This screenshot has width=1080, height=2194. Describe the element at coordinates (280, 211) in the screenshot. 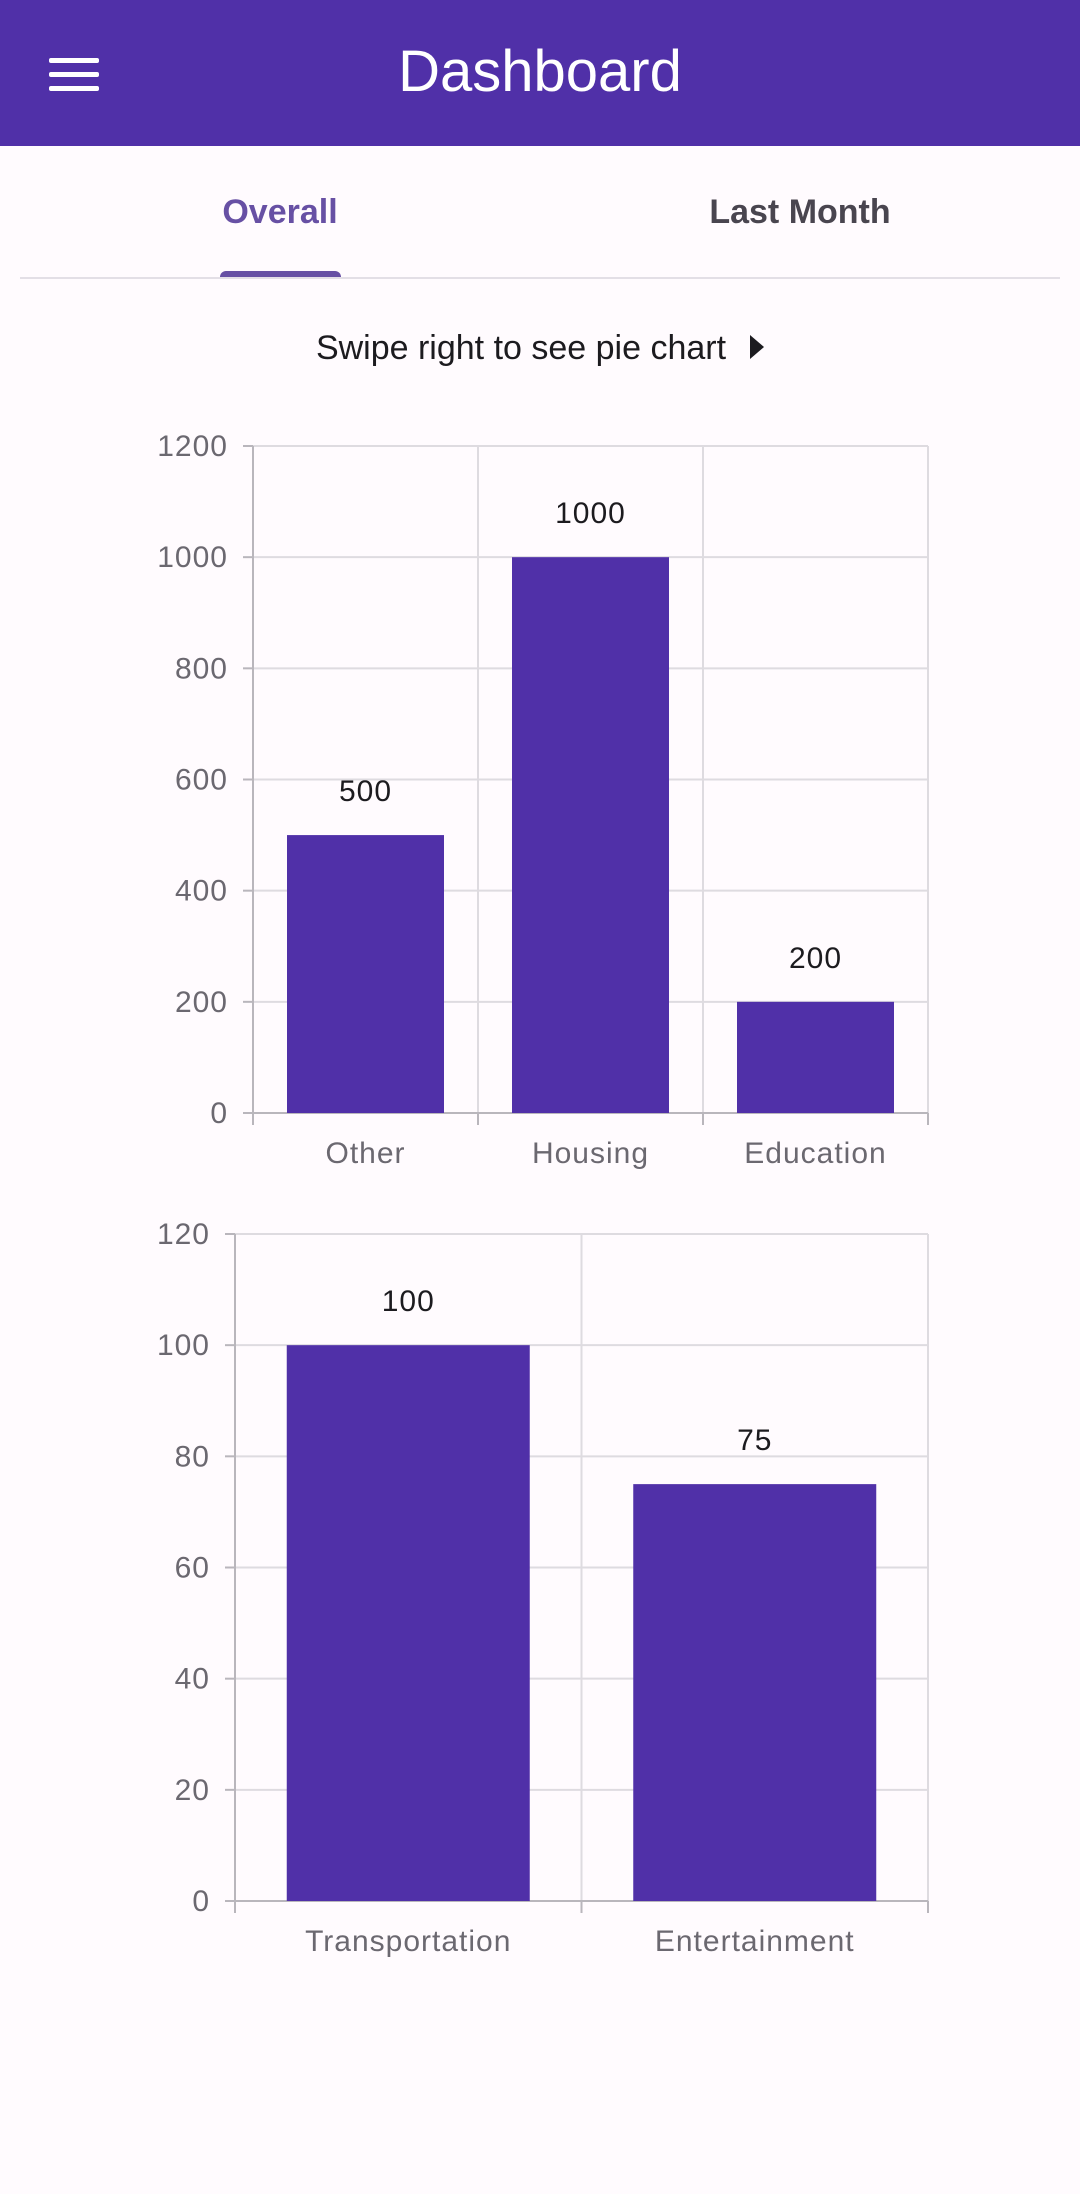

I see `tab-overall: Overall` at that location.